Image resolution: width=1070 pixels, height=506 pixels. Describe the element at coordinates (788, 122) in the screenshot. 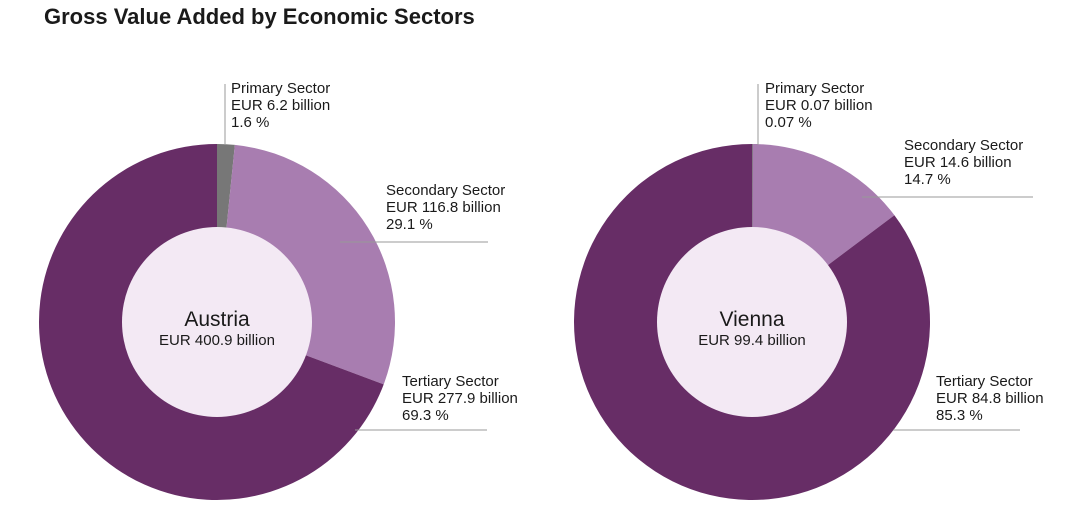

I see `slice-percent-label: 0.07 %` at that location.